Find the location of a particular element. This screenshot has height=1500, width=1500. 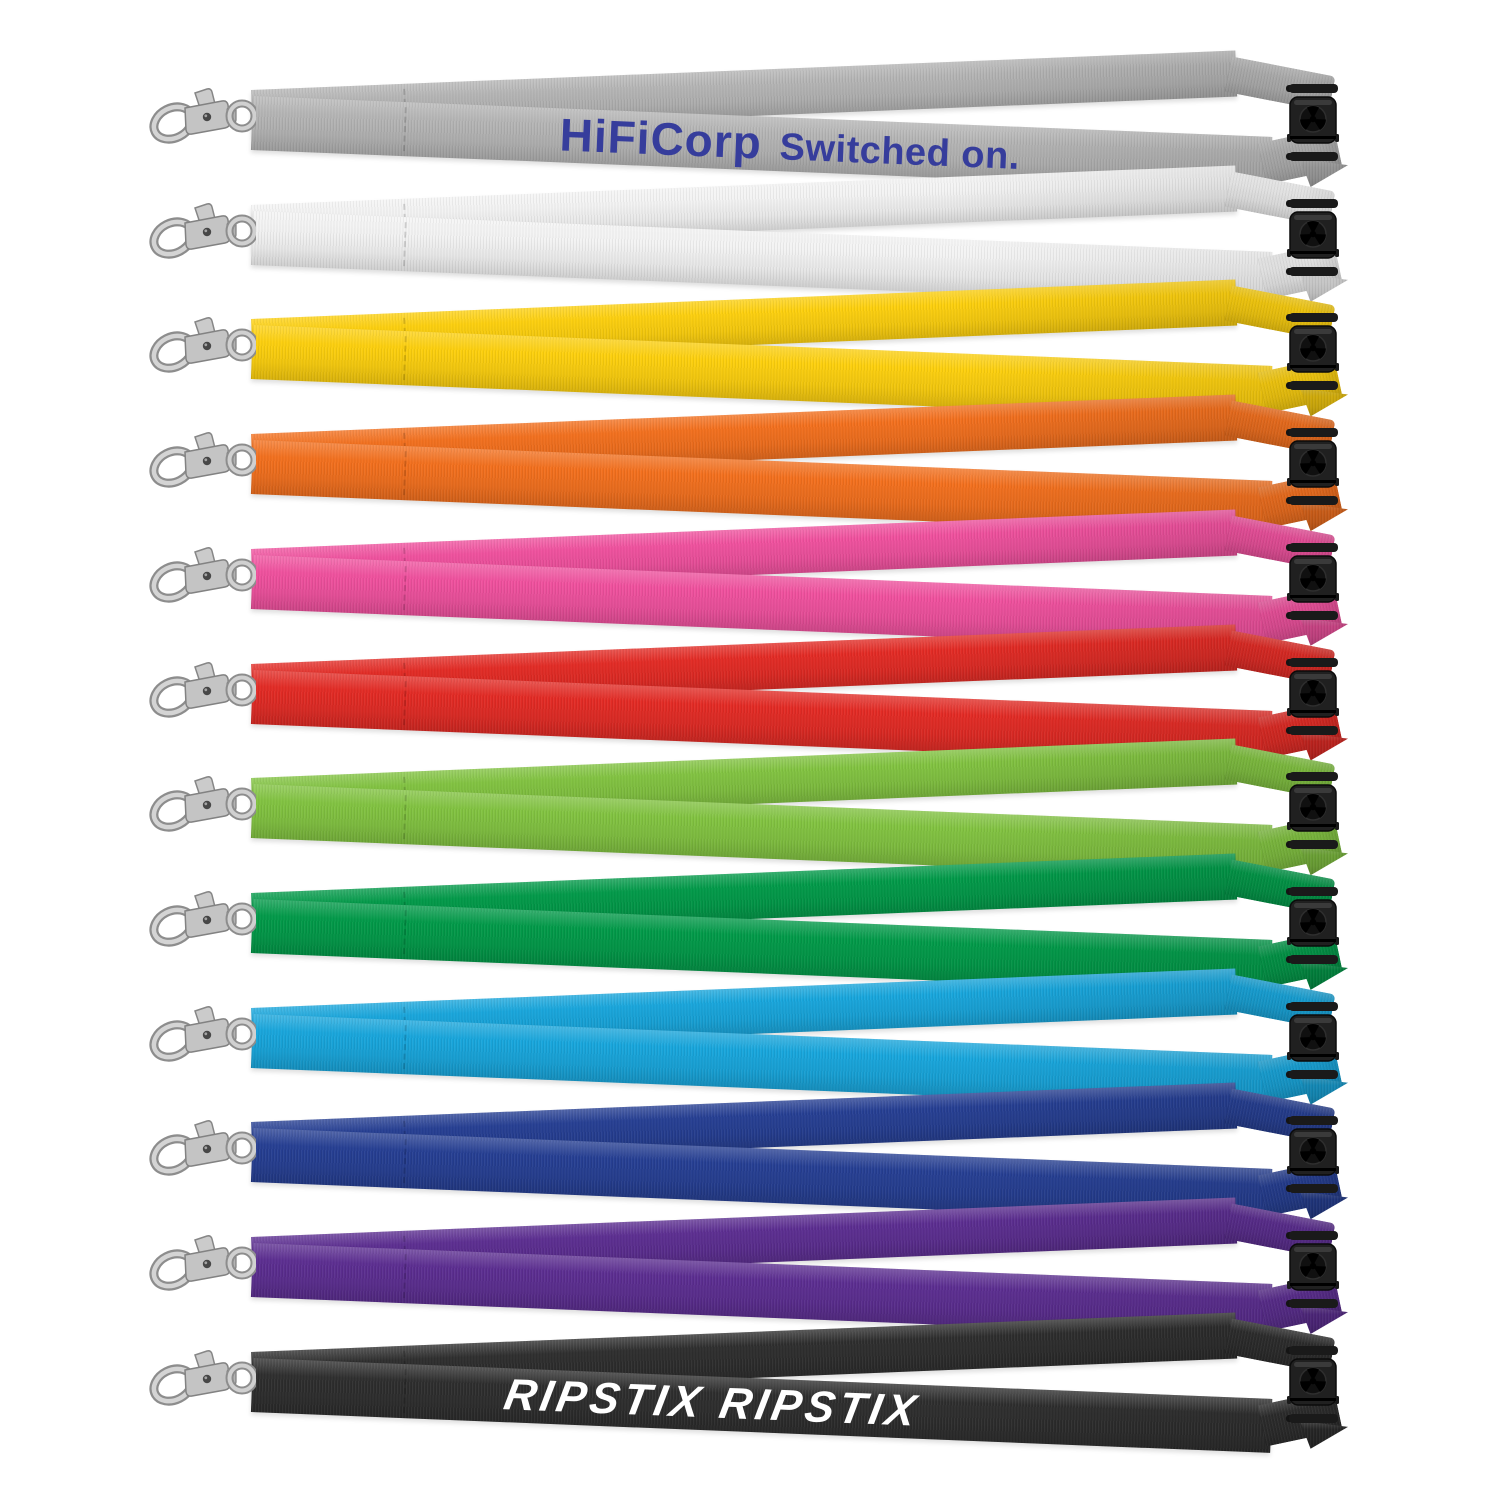

print-ripstix: RIPSTIX RIPSTIX is located at coordinates (712, 1403).